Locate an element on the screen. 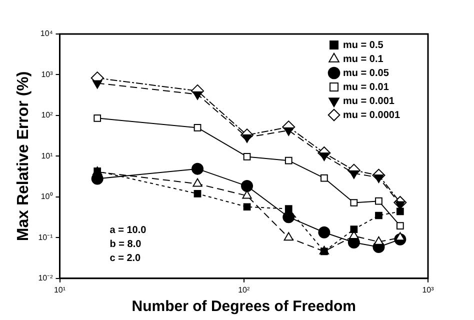 The width and height of the screenshot is (474, 320). annotation: b = 8.0 is located at coordinates (126, 244).